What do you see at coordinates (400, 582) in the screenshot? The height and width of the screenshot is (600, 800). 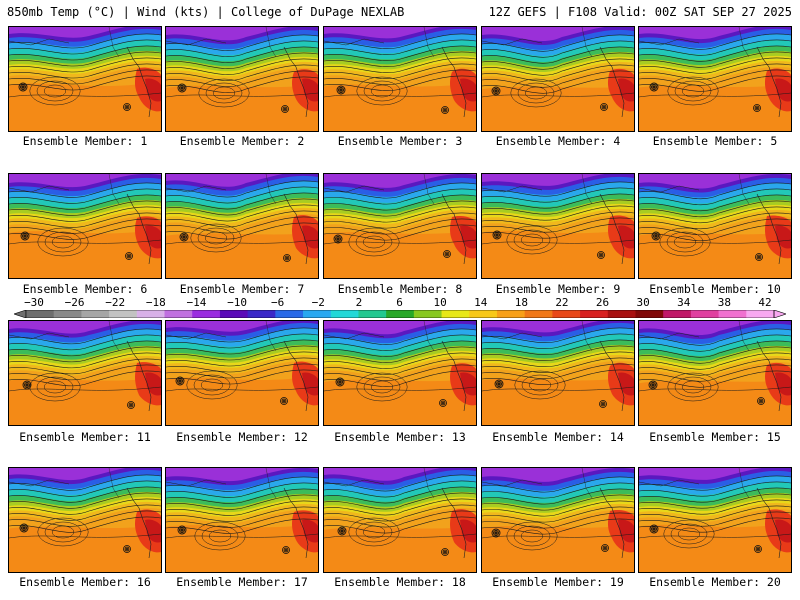 I see `ensemble-member-caption: Ensemble Member: 18` at bounding box center [400, 582].